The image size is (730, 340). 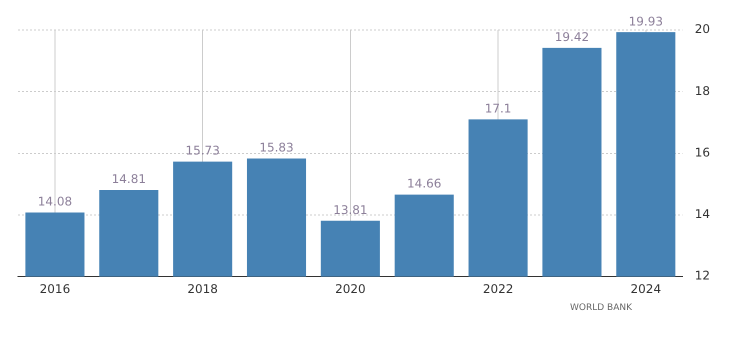 I want to click on data-label: 14.66, so click(x=424, y=183).